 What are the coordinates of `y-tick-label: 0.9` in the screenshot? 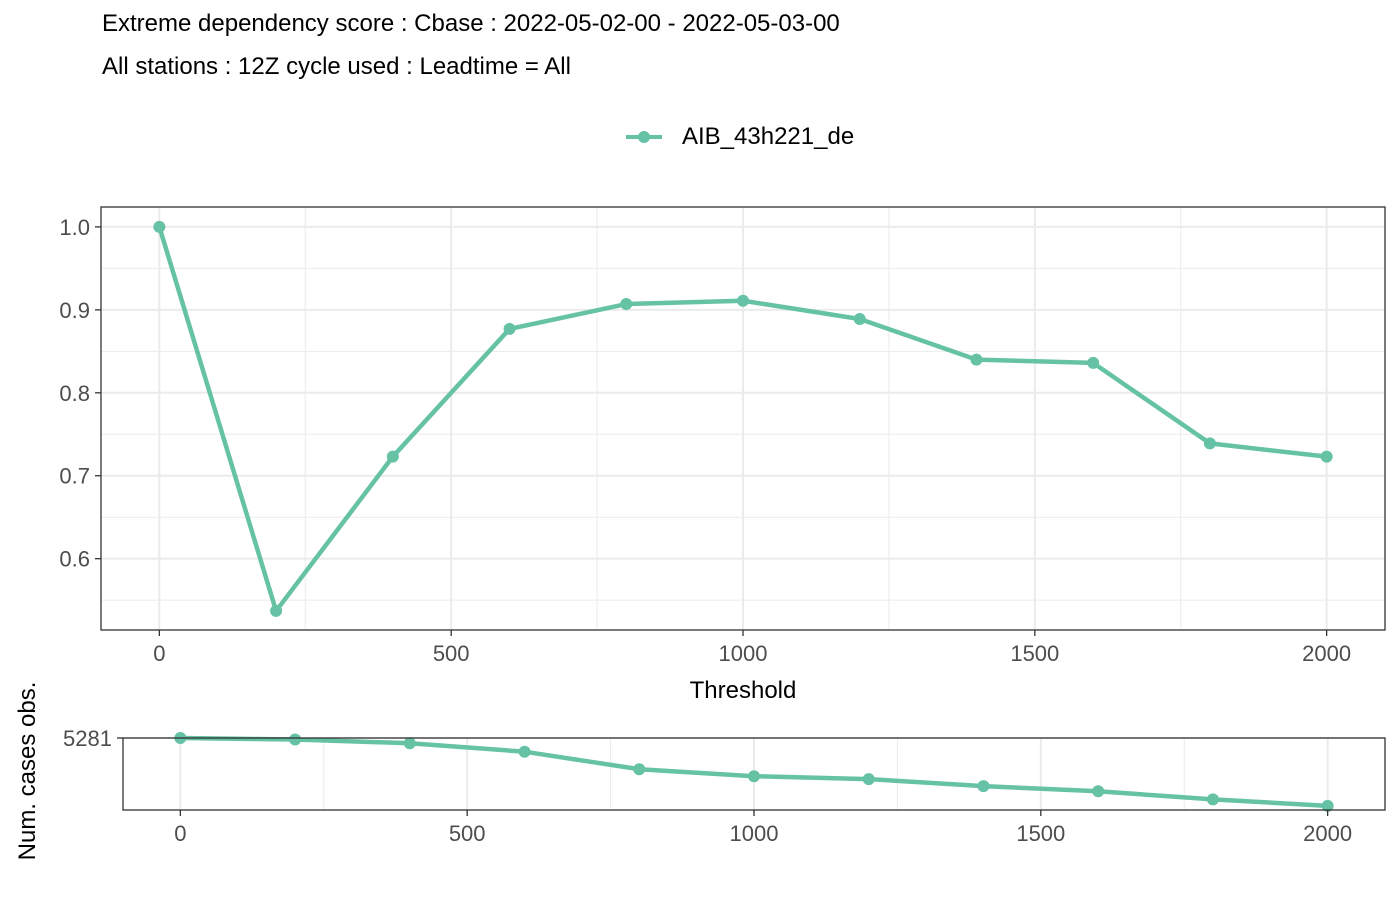 It's located at (74, 310).